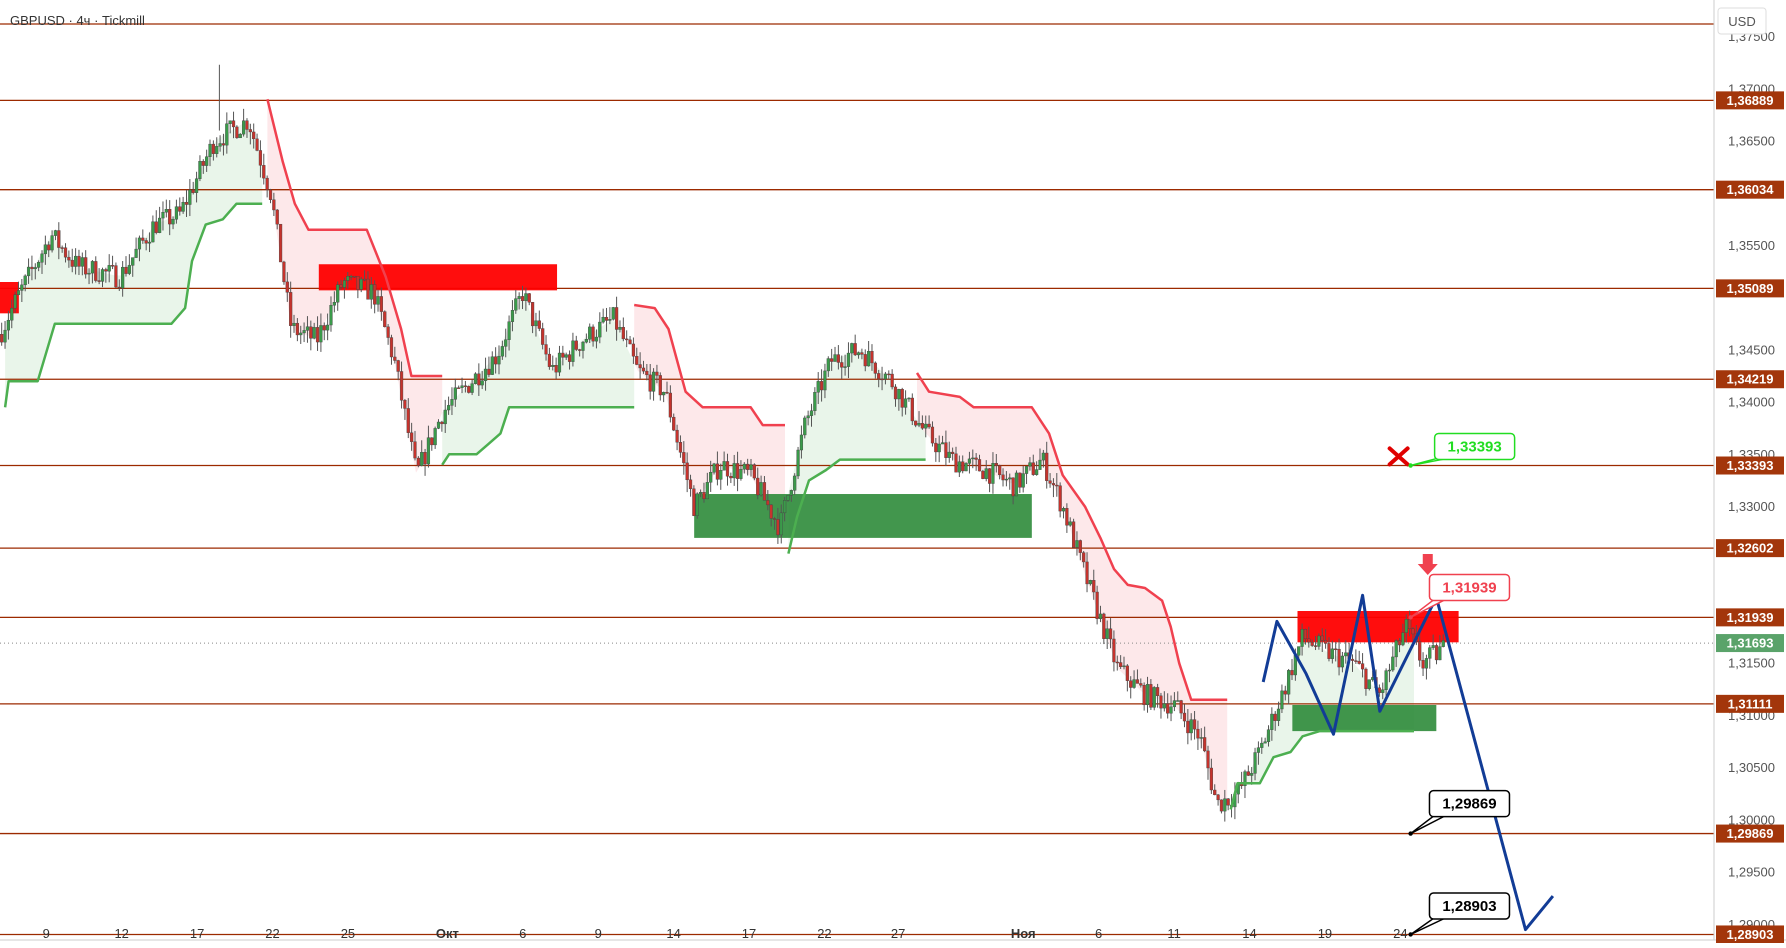 The height and width of the screenshot is (948, 1786). I want to click on trailing-stop-up, so click(856, 506).